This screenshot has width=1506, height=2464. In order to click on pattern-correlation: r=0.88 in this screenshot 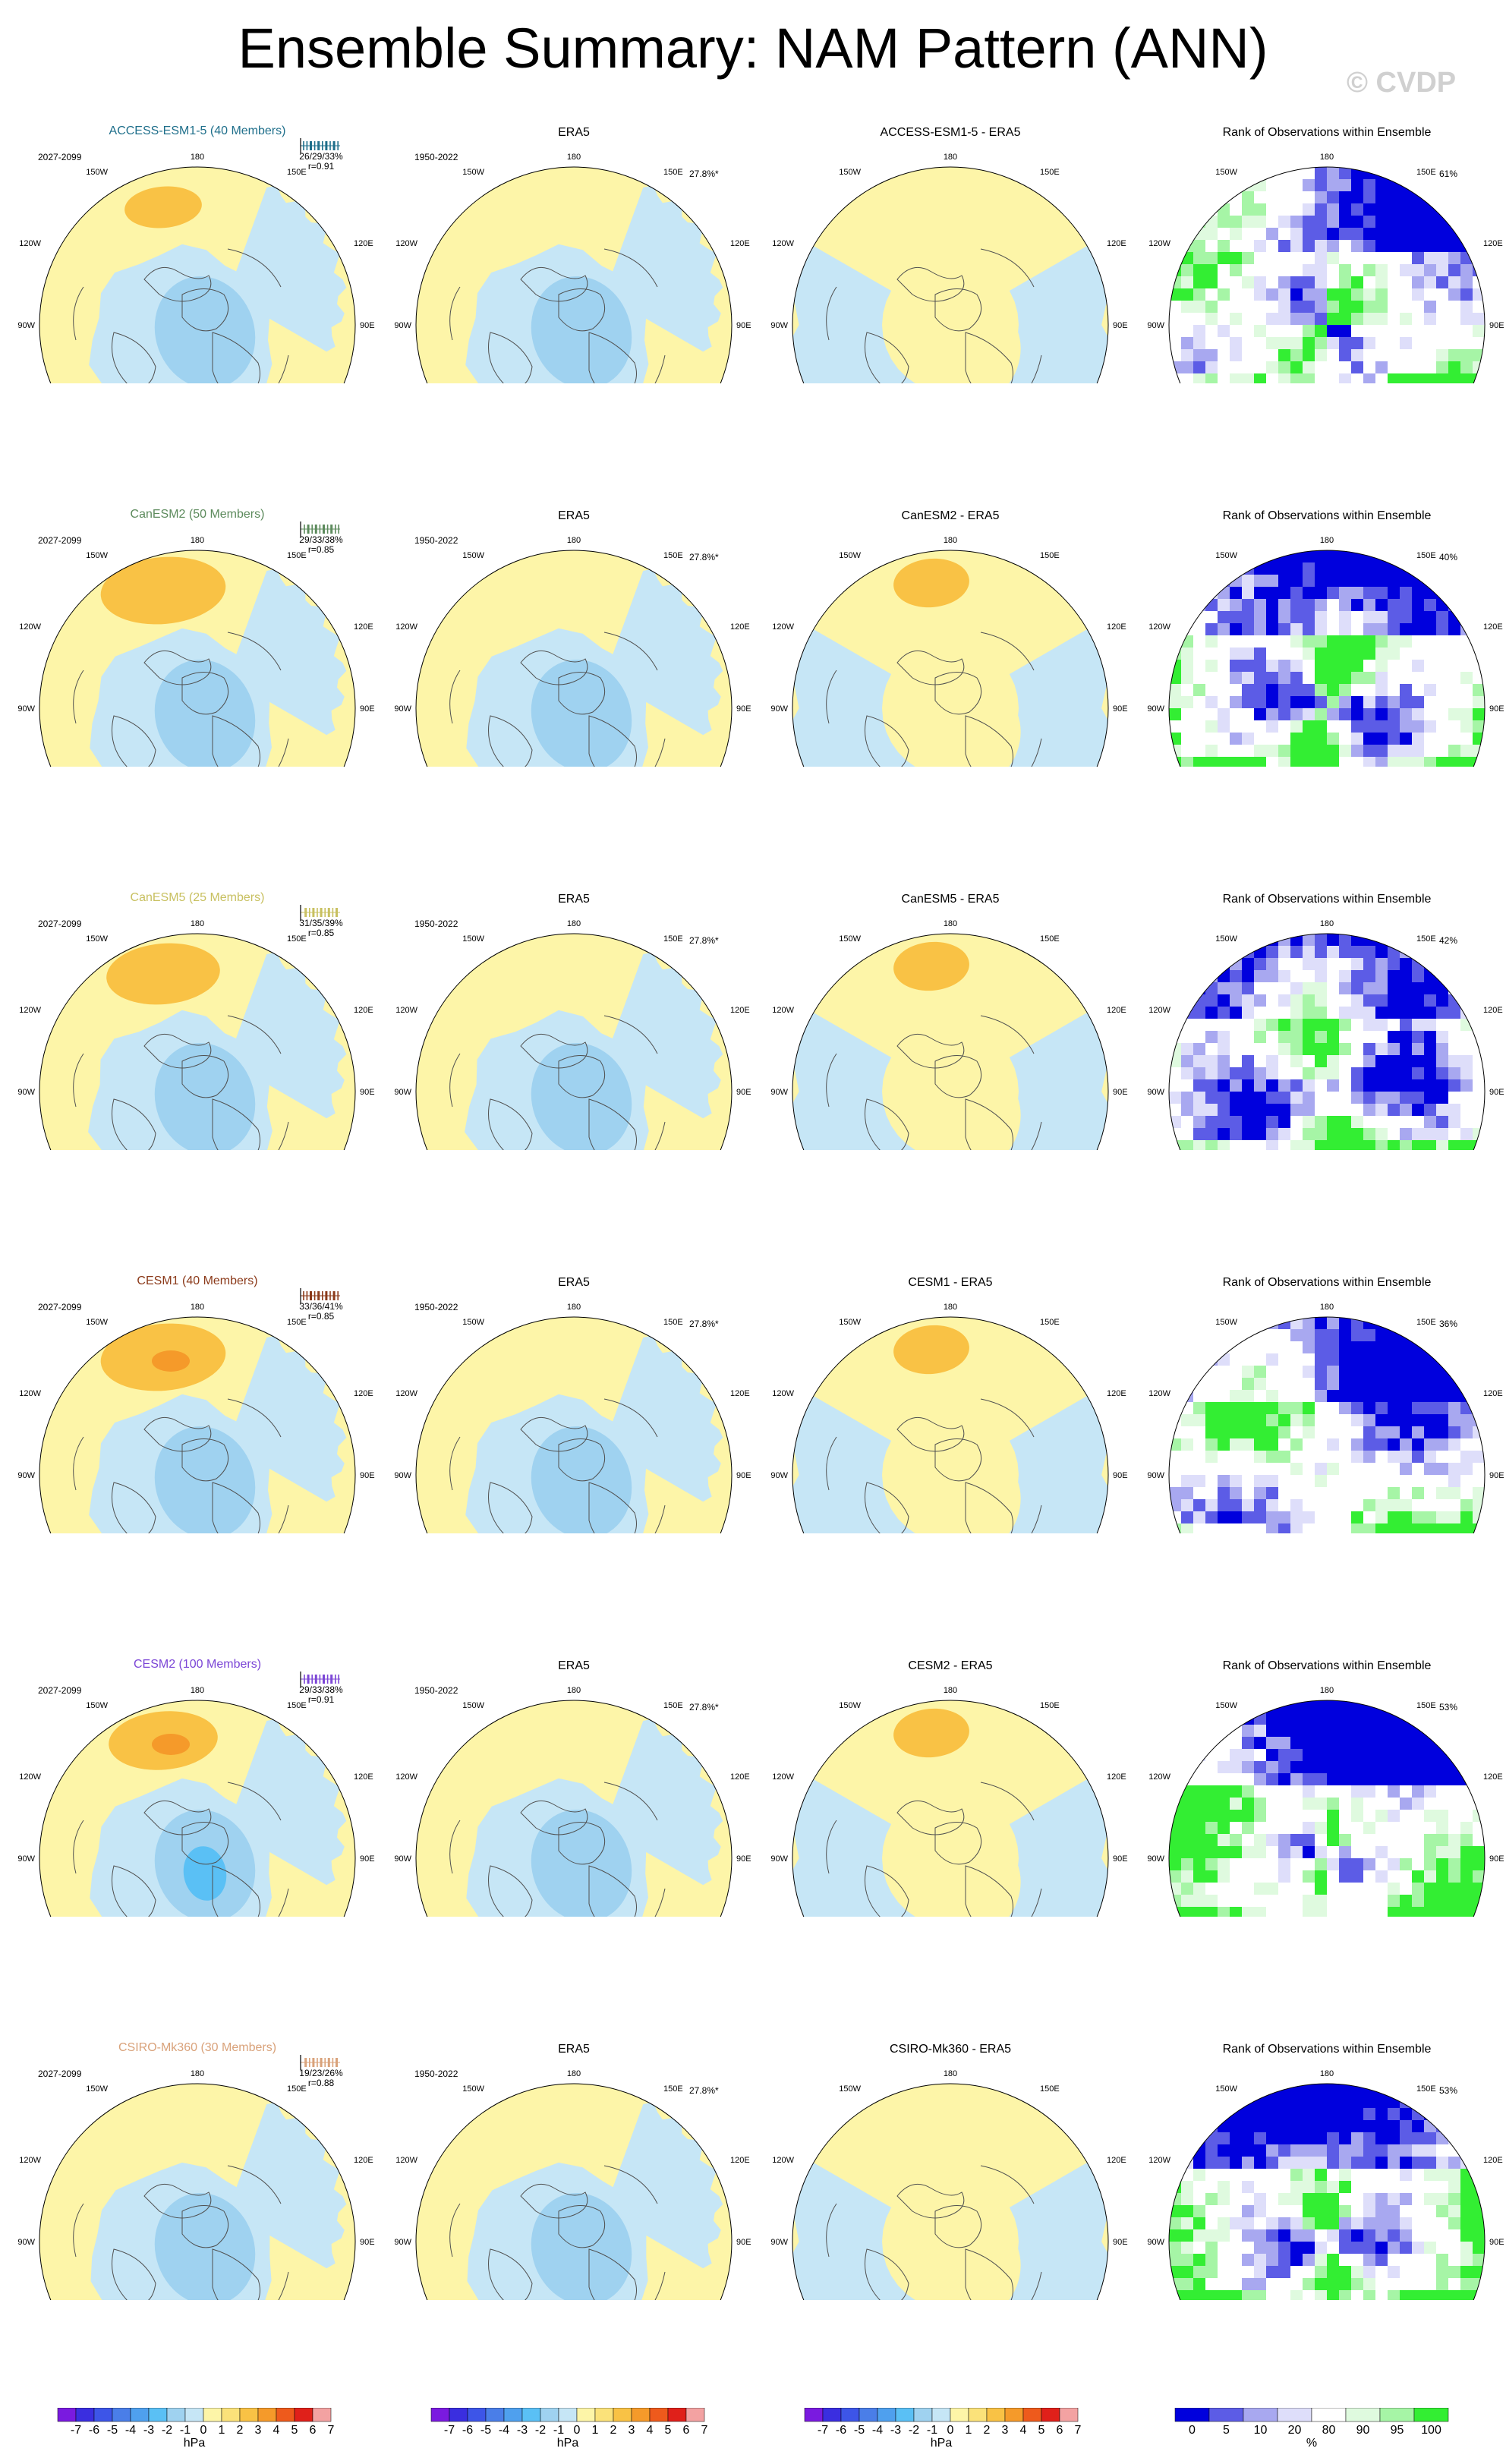, I will do `click(321, 2083)`.